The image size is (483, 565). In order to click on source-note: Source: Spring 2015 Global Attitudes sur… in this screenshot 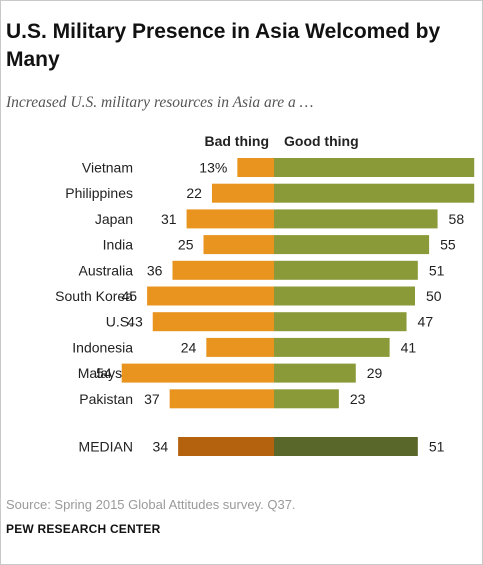, I will do `click(151, 504)`.